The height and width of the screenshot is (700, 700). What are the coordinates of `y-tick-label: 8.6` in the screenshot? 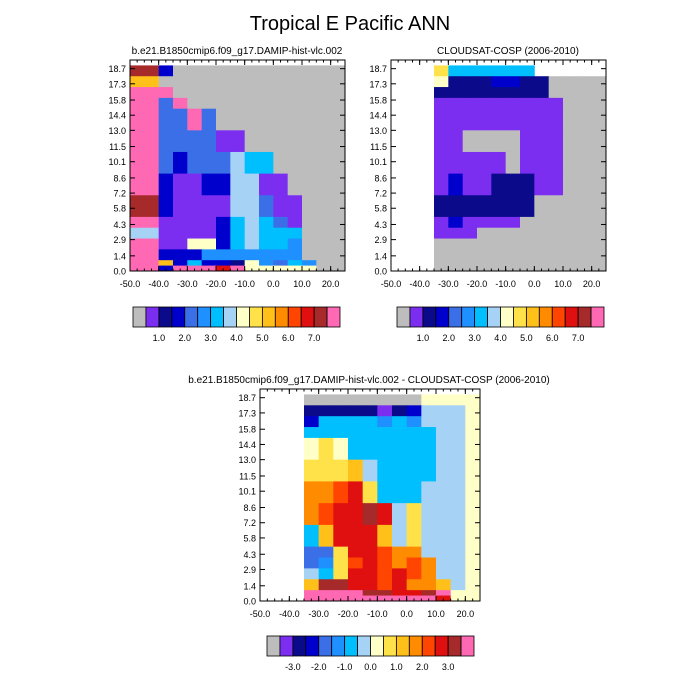 It's located at (380, 178).